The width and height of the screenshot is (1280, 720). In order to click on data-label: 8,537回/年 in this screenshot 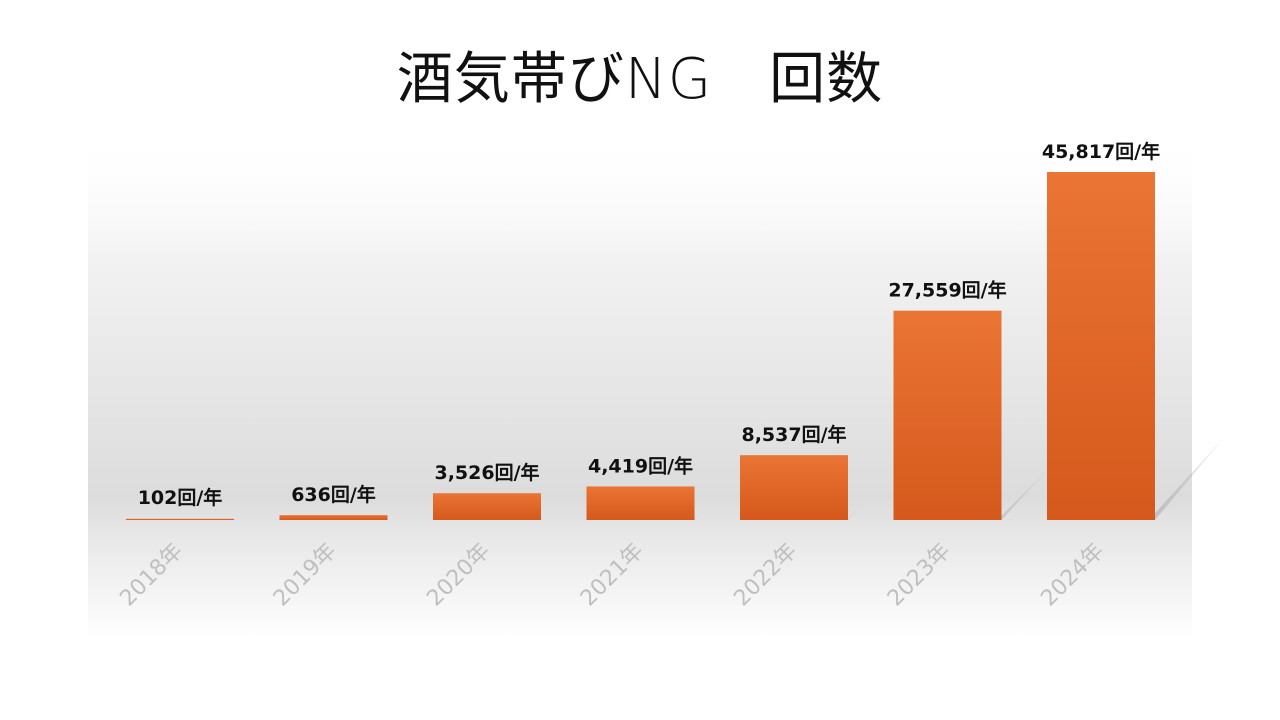, I will do `click(793, 434)`.